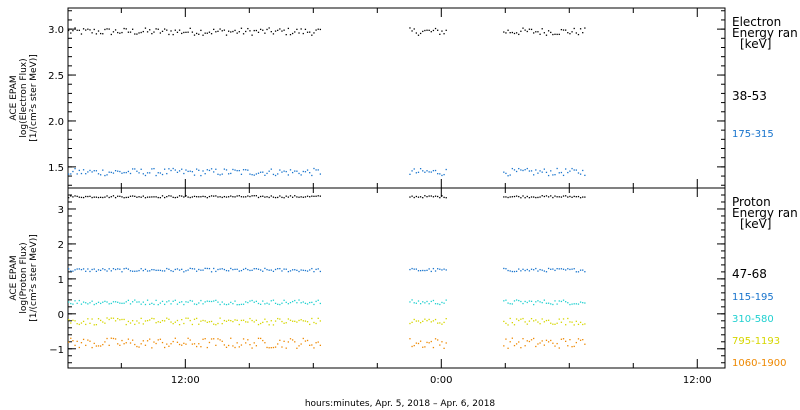 The image size is (800, 410). What do you see at coordinates (327, 343) in the screenshot?
I see `series-1060-1900` at bounding box center [327, 343].